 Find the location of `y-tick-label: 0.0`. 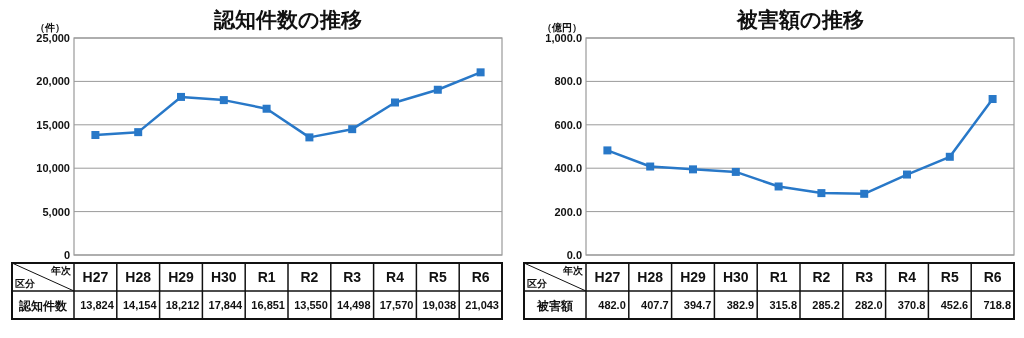

y-tick-label: 0.0 is located at coordinates (574, 255).